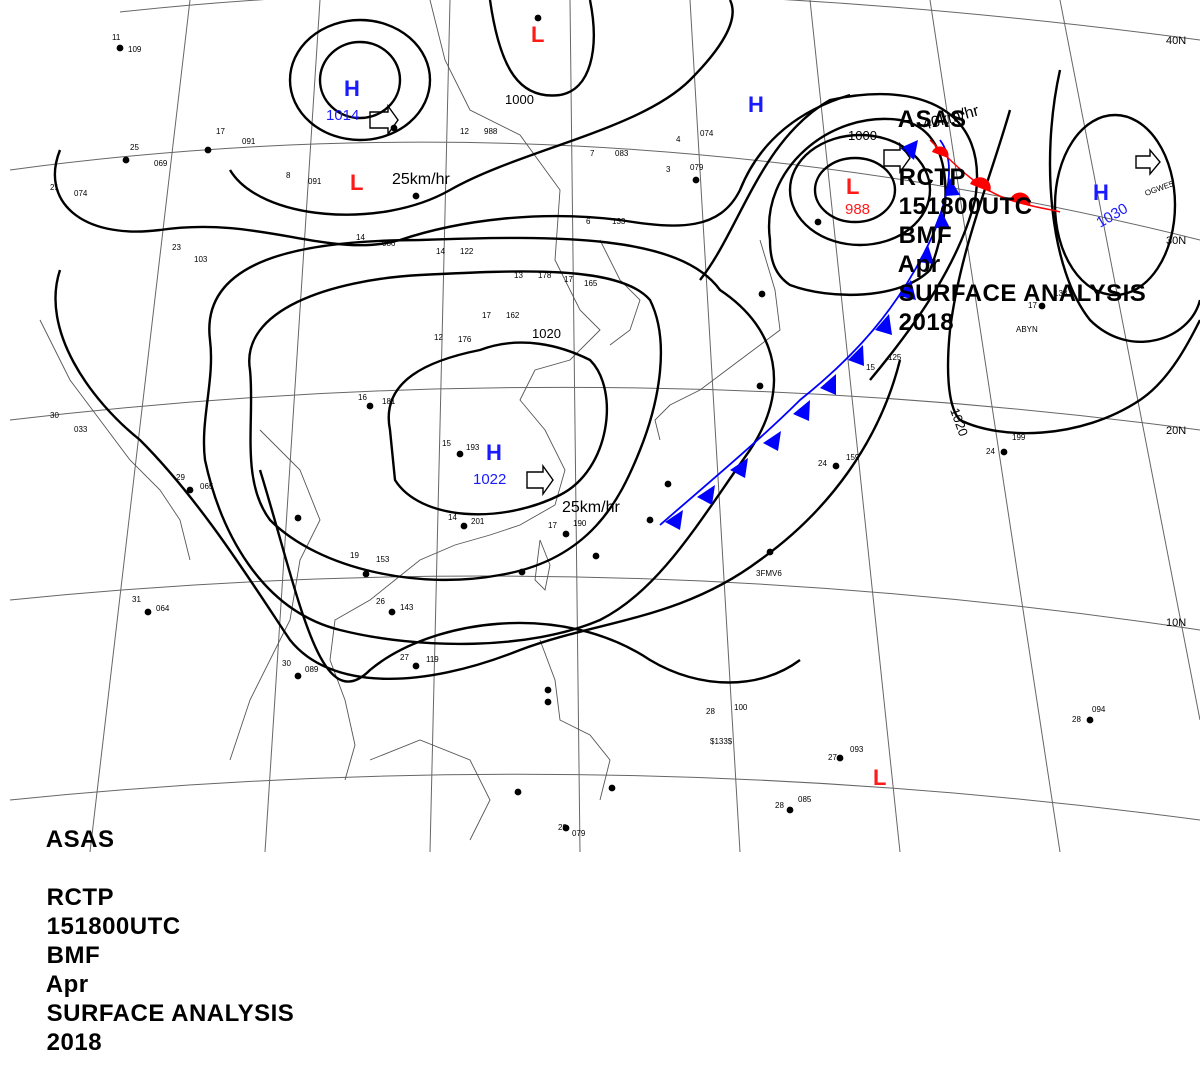 The image size is (1200, 1086). Describe the element at coordinates (659, 20) in the screenshot. I see `latitude-40n-line` at that location.